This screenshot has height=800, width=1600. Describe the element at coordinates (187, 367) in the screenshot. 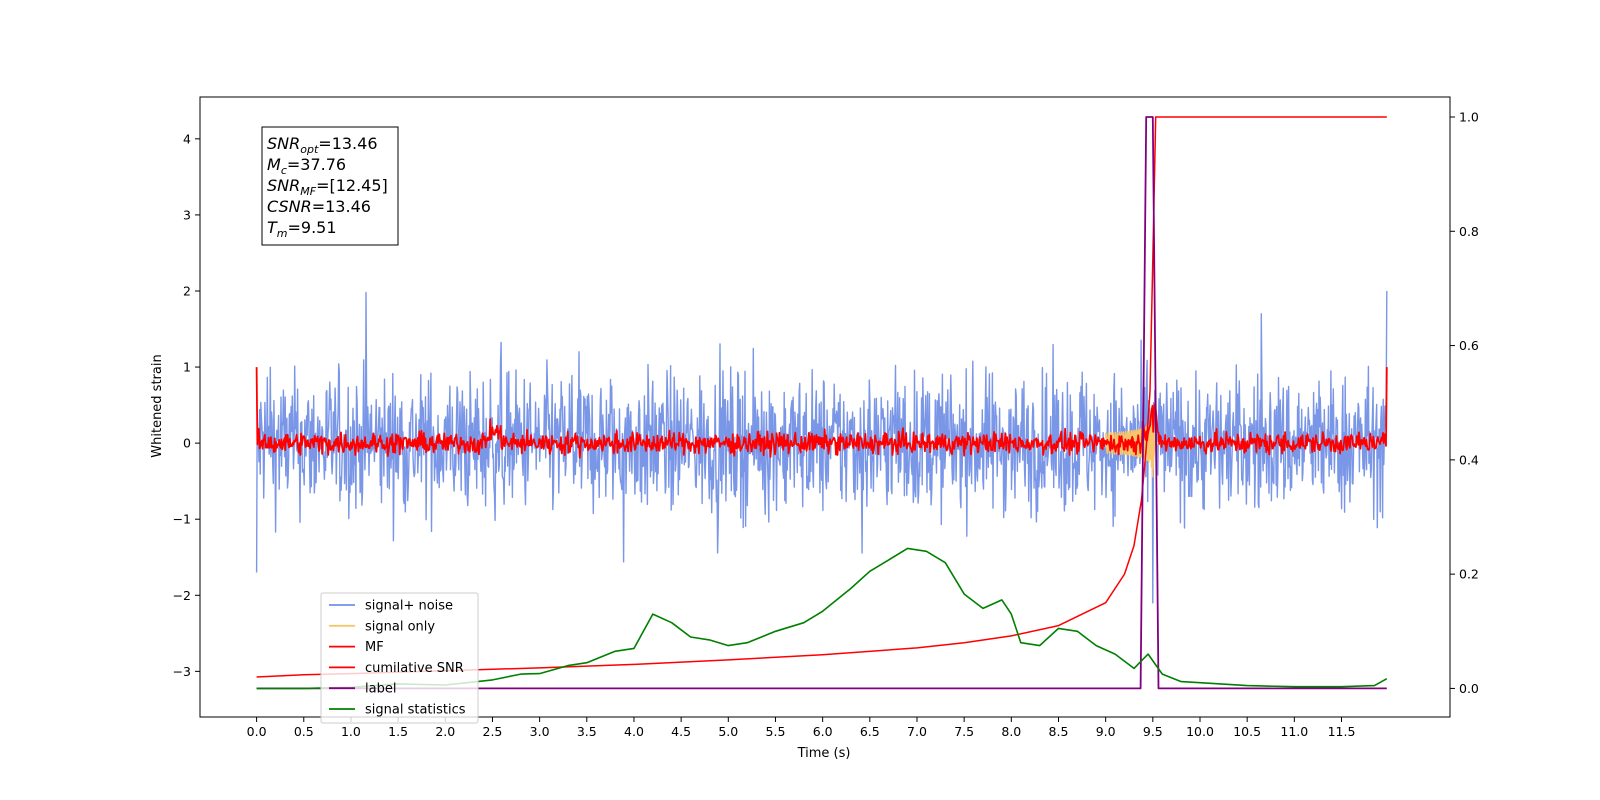

I see `y-left-tick-label: 1` at that location.